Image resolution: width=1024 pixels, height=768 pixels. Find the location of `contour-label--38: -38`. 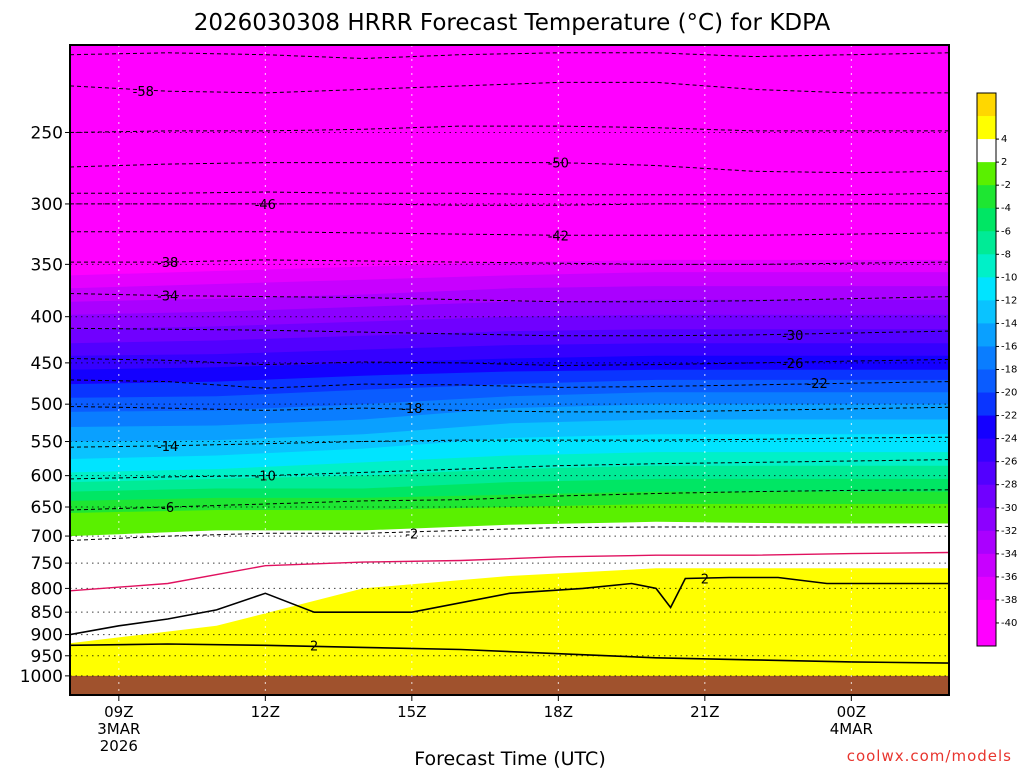

contour-label--38: -38 is located at coordinates (167, 263).